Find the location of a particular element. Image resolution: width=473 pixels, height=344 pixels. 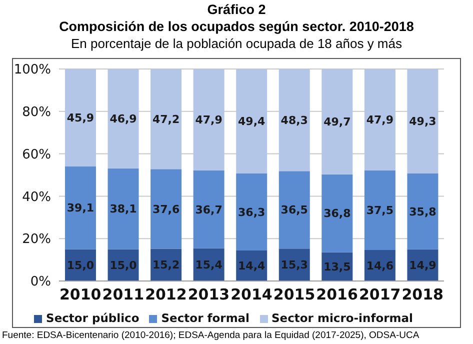

legend-label: Sector público is located at coordinates (93, 318).